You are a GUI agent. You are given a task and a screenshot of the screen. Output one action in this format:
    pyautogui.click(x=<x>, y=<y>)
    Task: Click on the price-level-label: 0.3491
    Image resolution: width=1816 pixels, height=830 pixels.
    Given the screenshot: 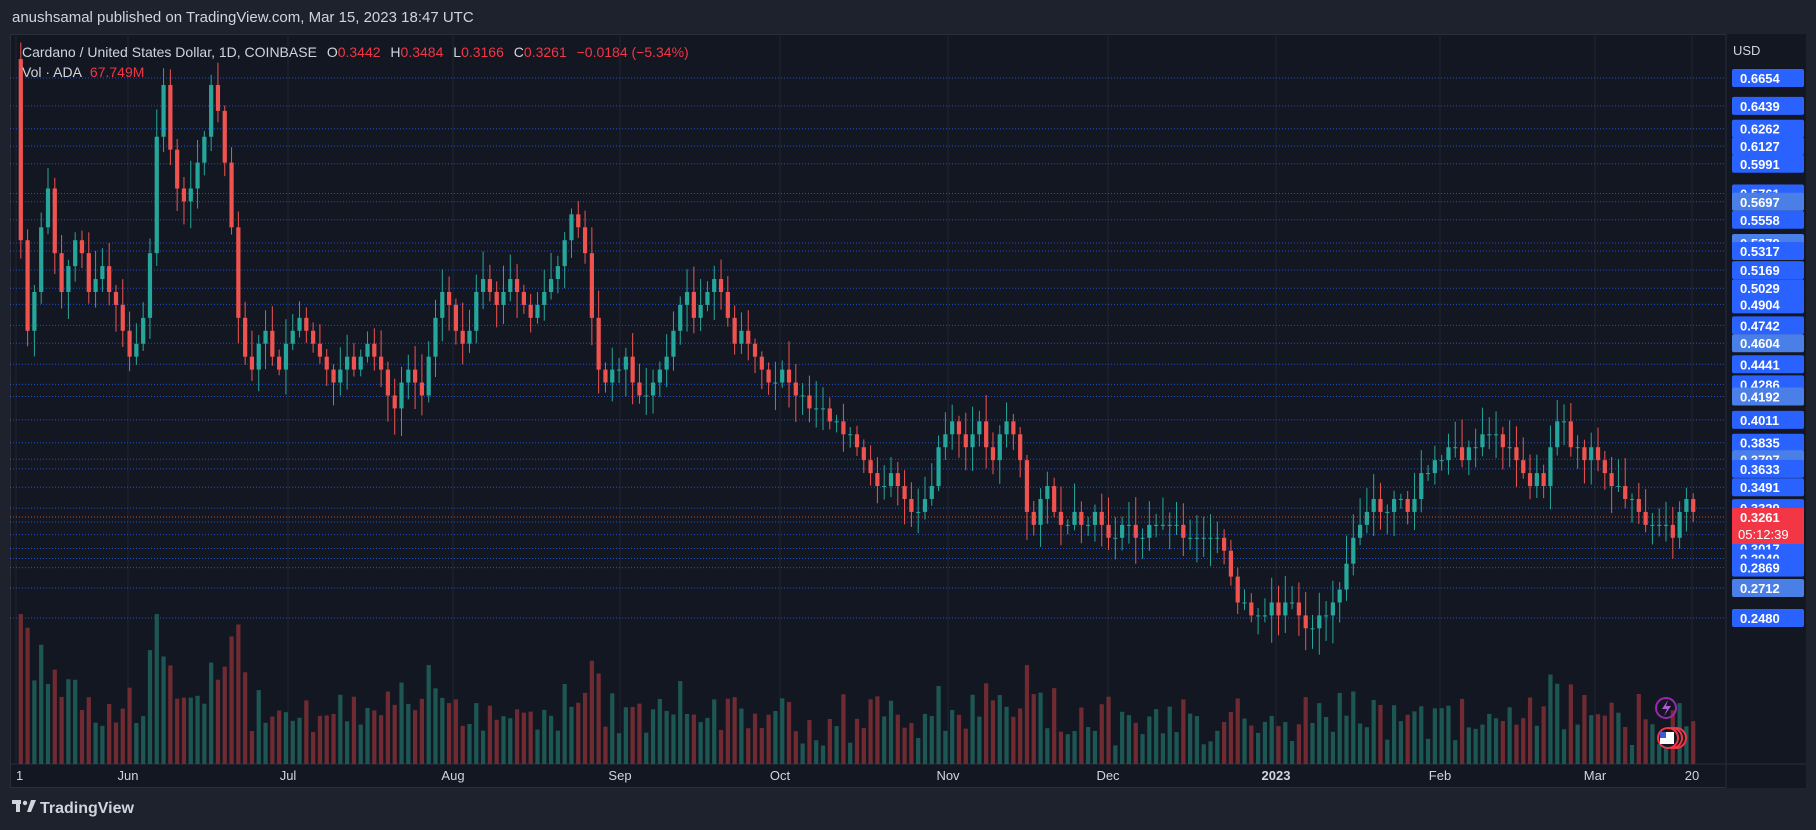 What is the action you would take?
    pyautogui.click(x=1760, y=487)
    